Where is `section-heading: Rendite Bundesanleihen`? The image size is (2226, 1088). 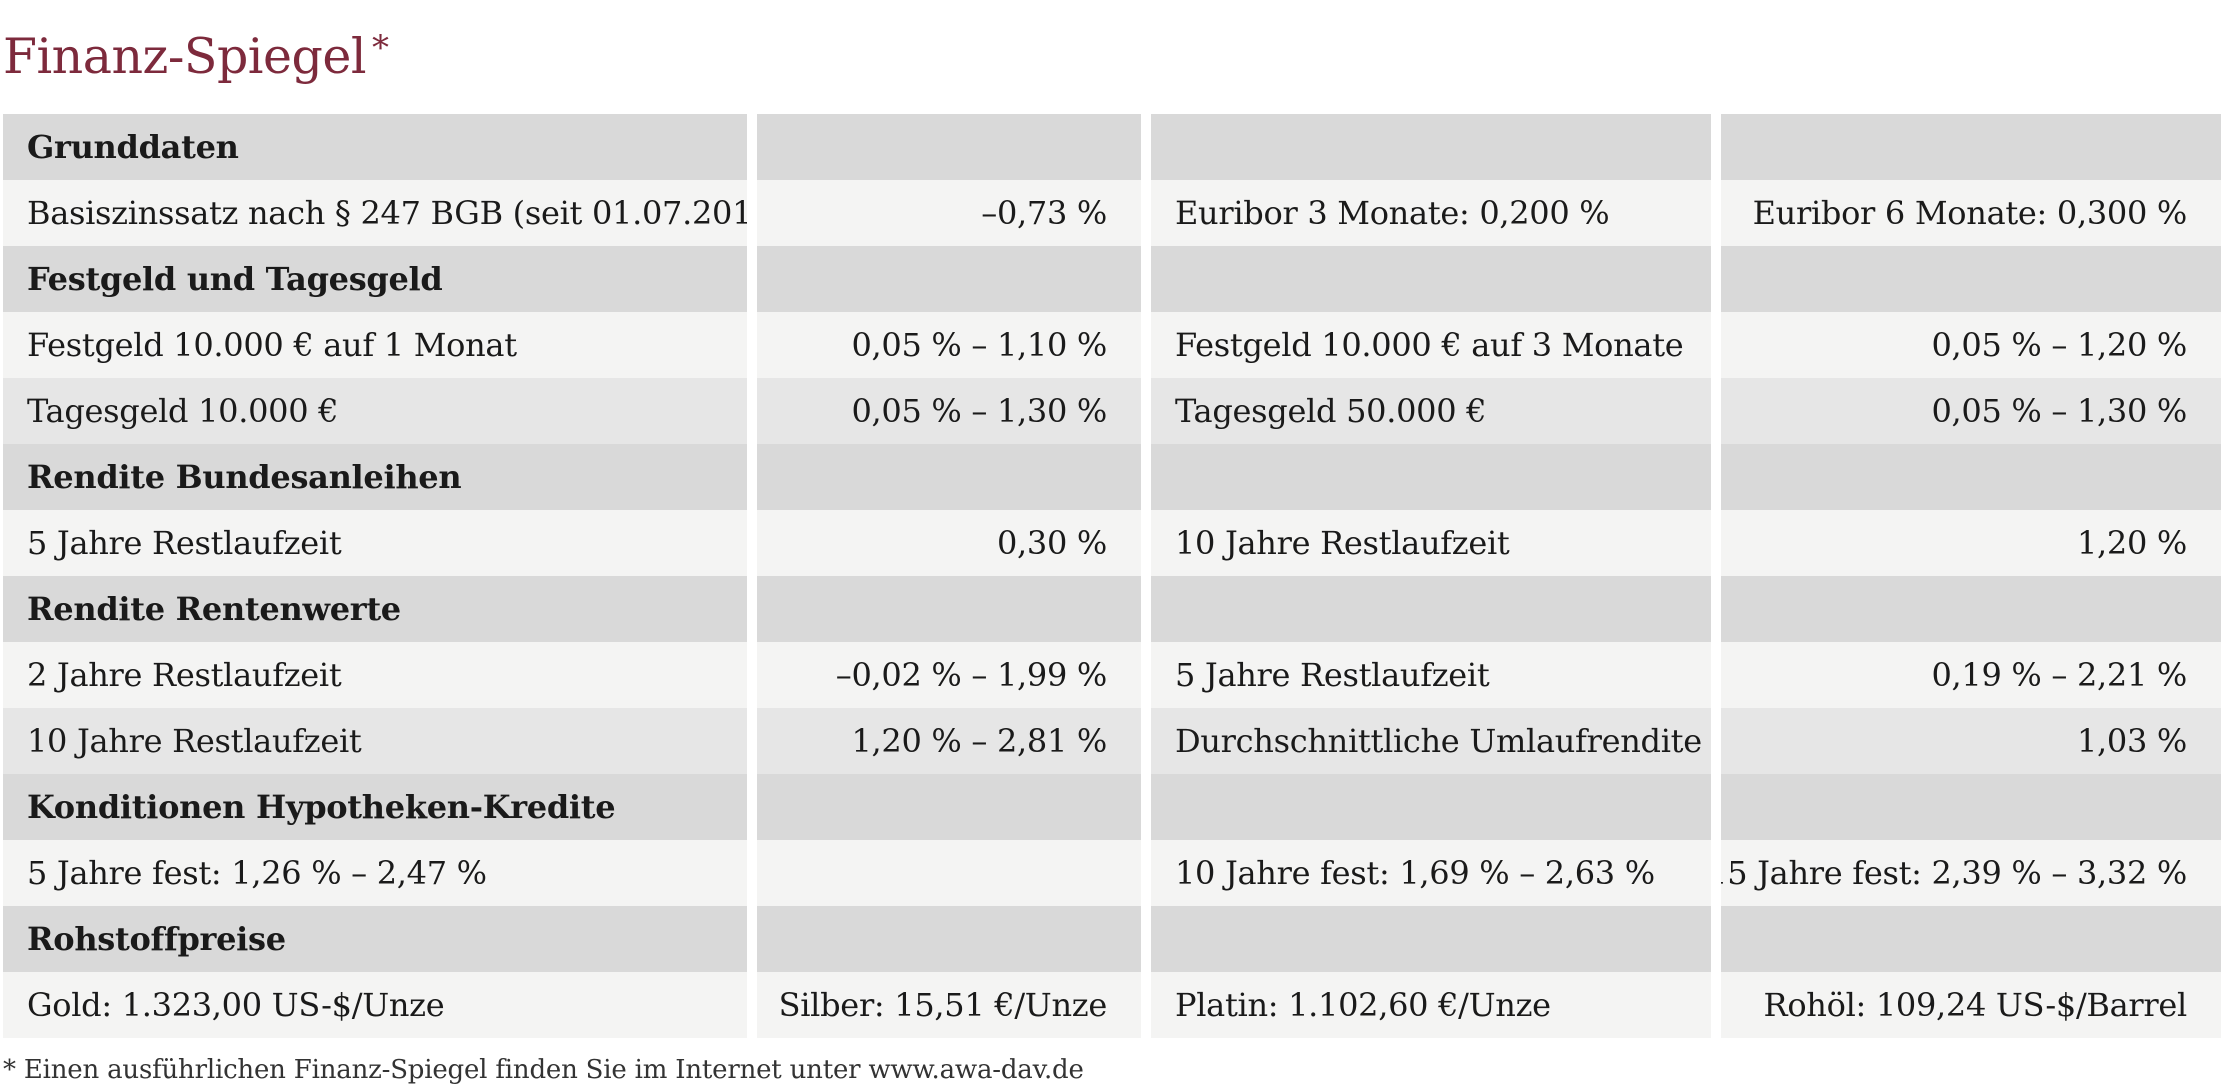
section-heading: Rendite Bundesanleihen is located at coordinates (375, 477).